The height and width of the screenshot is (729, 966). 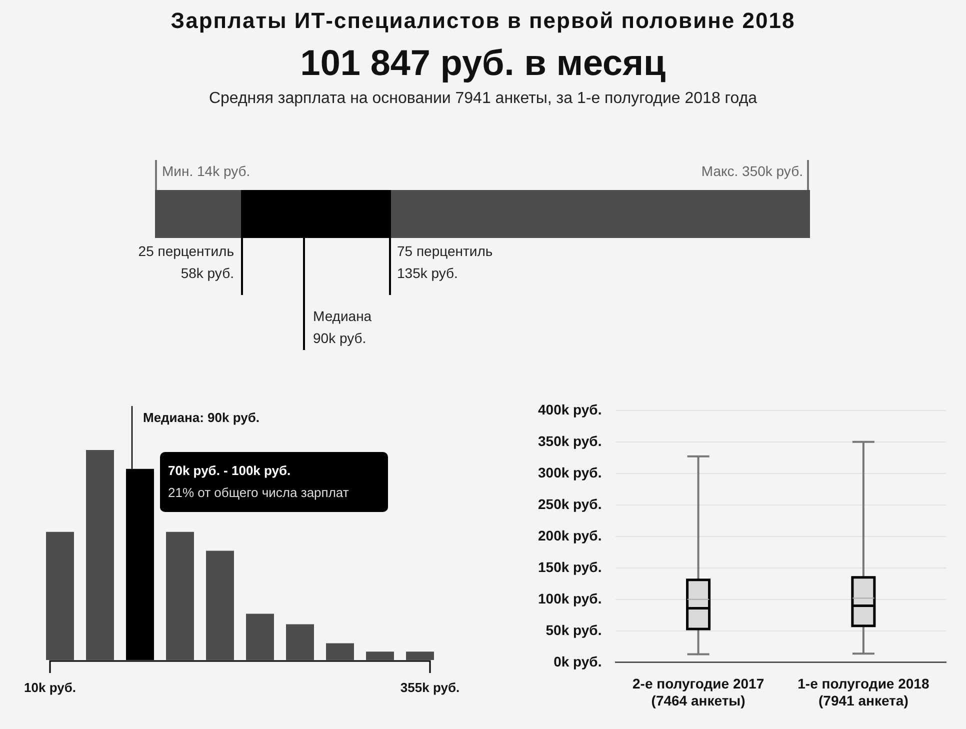 I want to click on y-tick-label: 300k руб., so click(x=570, y=472).